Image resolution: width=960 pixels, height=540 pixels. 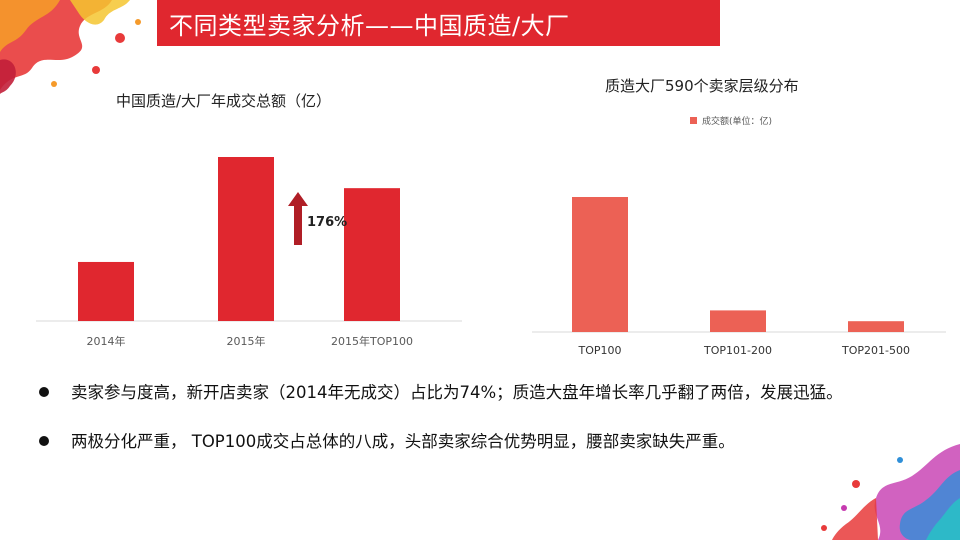 What do you see at coordinates (369, 25) in the screenshot?
I see `slide-title: 不同类型卖家分析——中国质造/大厂` at bounding box center [369, 25].